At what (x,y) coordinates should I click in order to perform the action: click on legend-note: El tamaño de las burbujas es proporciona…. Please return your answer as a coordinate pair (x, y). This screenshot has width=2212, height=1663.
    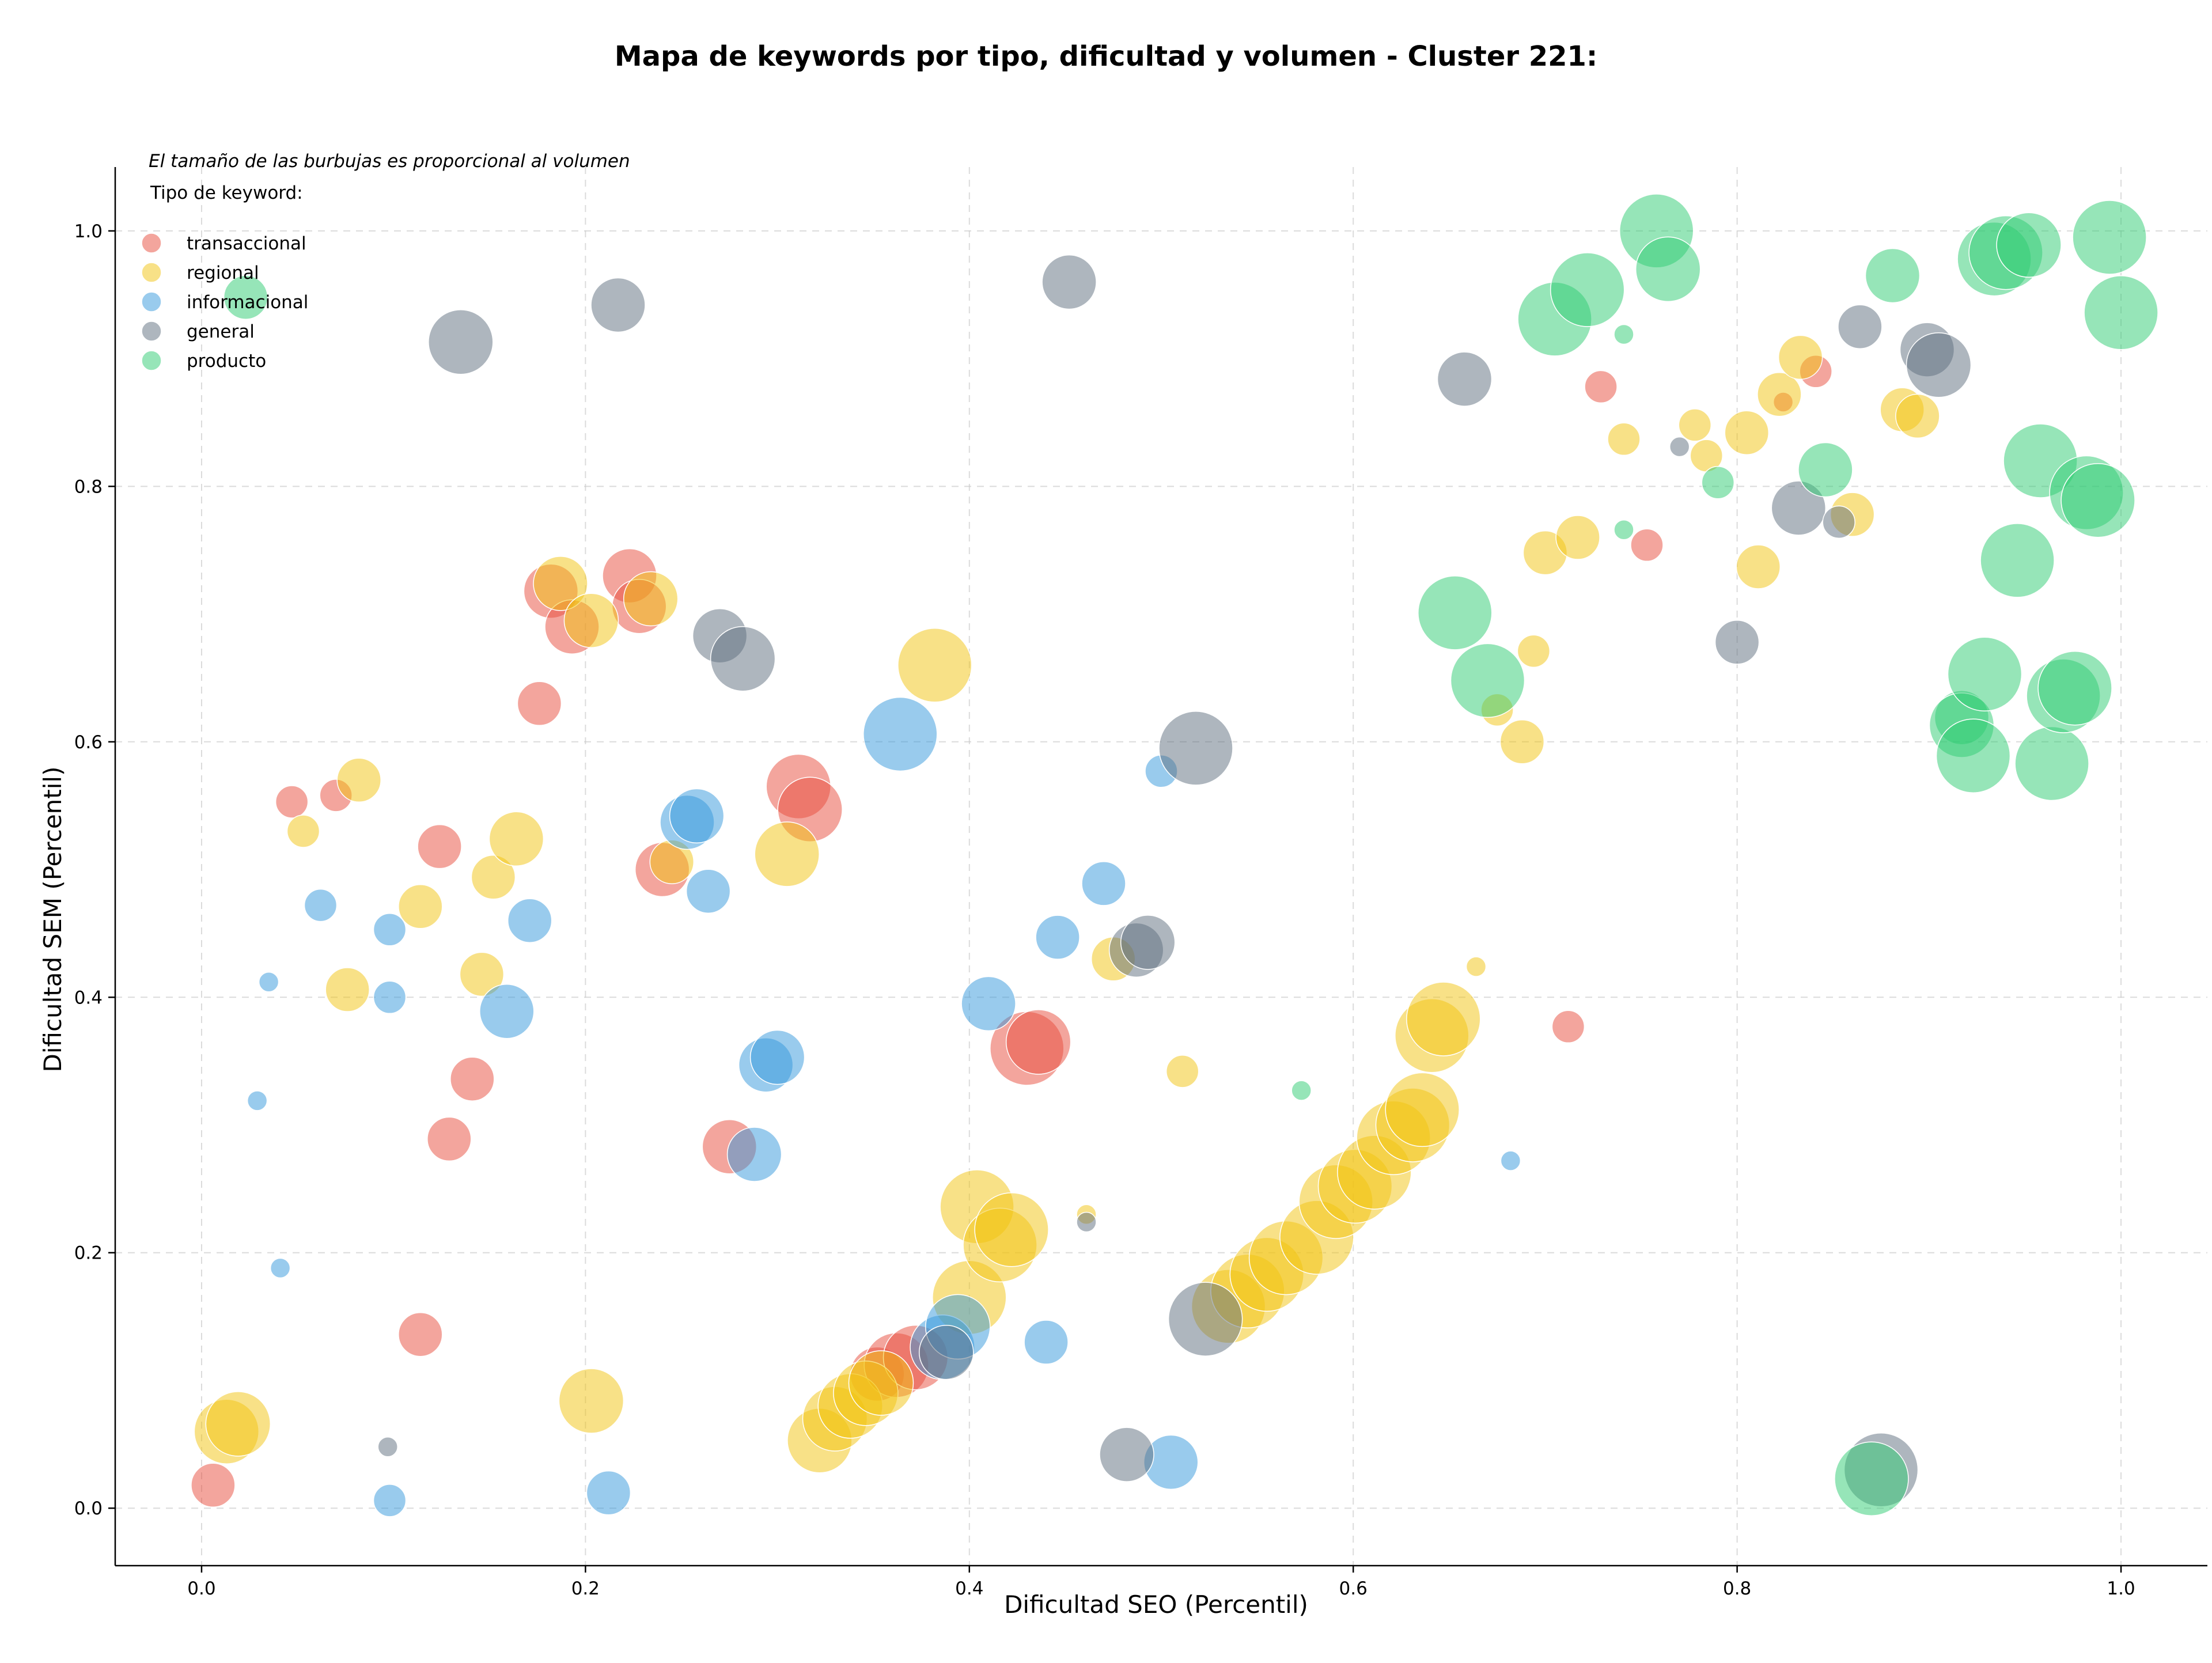
    Looking at the image, I should click on (389, 161).